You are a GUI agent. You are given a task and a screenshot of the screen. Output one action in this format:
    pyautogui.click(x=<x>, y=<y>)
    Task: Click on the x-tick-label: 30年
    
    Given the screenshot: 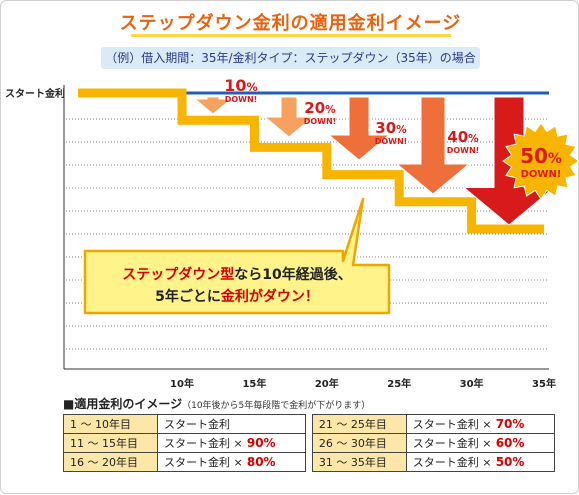 What is the action you would take?
    pyautogui.click(x=472, y=383)
    